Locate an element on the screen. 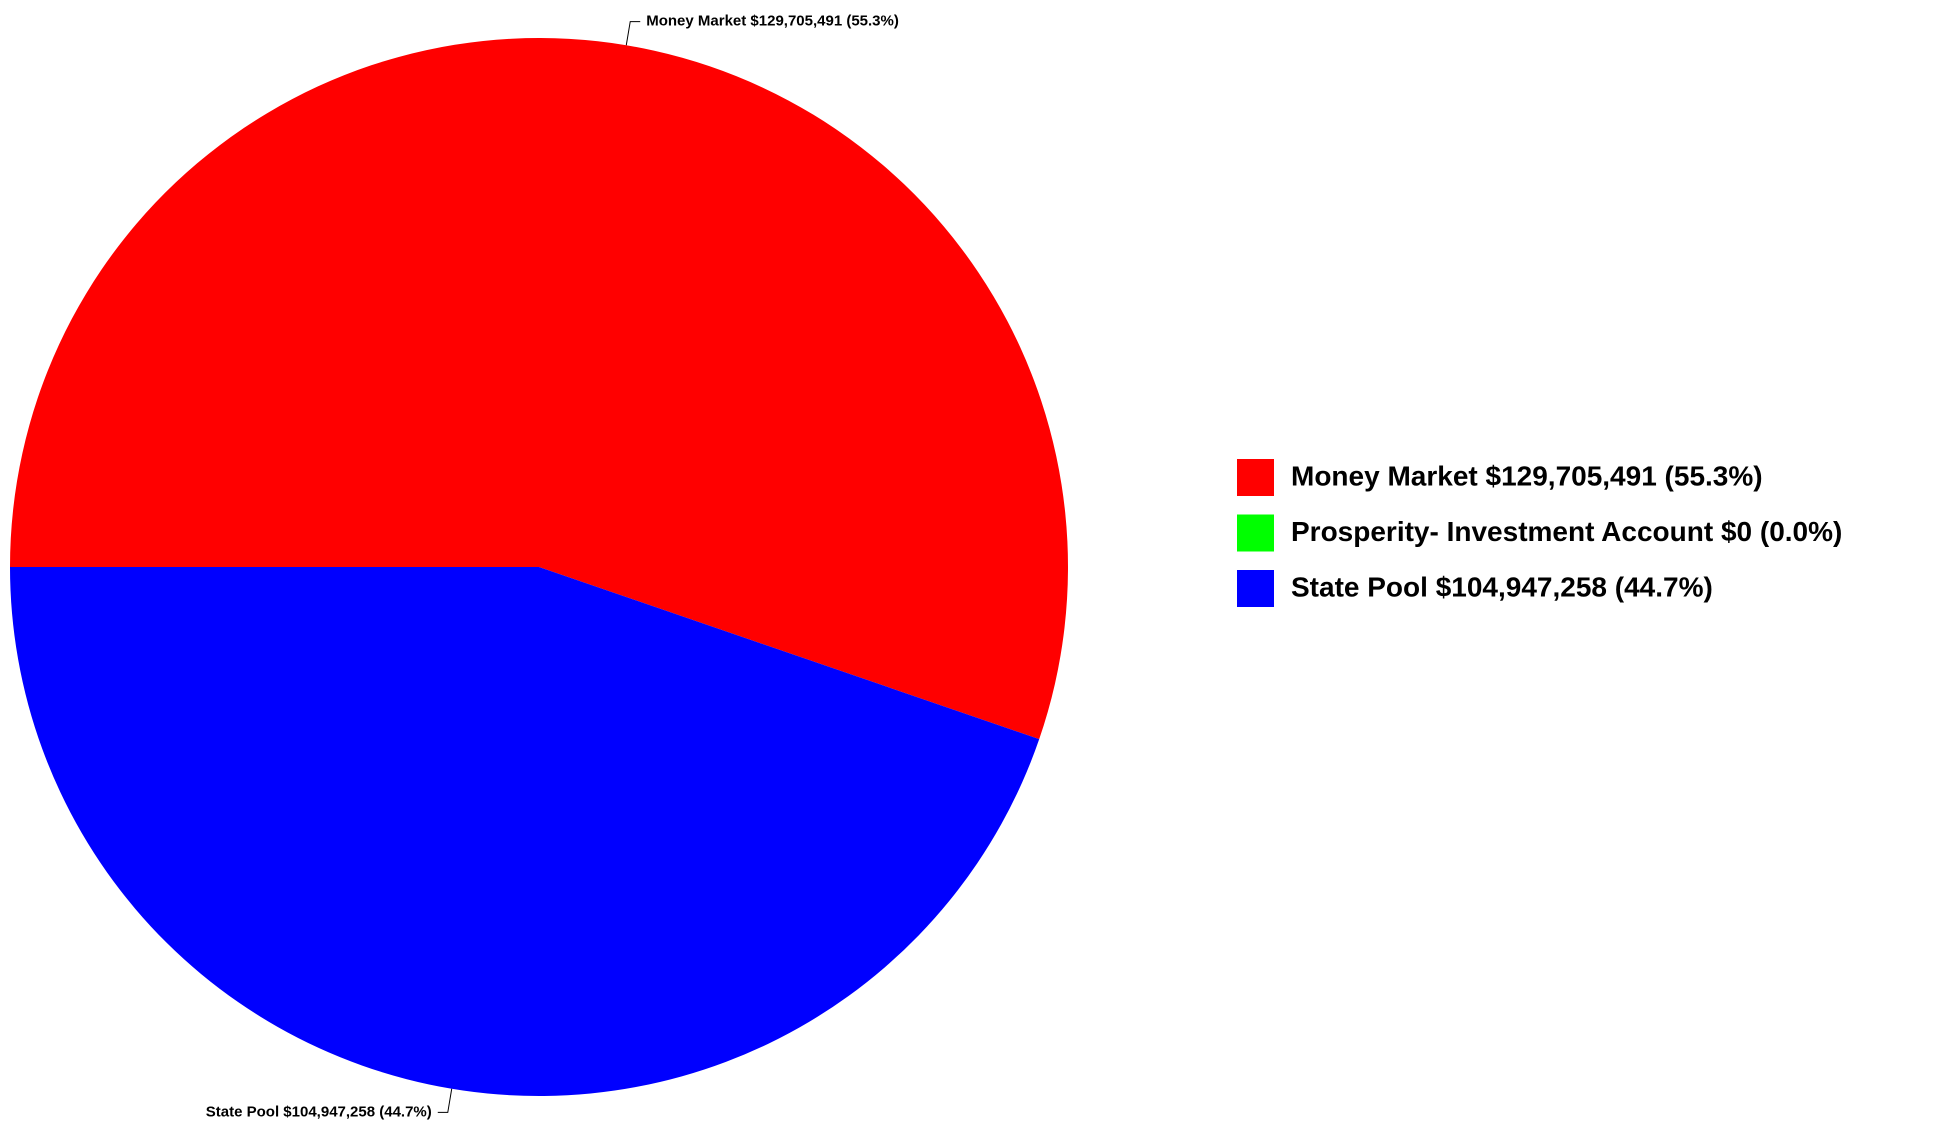 The height and width of the screenshot is (1130, 1933). legend-label: State Pool $104,947,258 (44.7%) is located at coordinates (1502, 586).